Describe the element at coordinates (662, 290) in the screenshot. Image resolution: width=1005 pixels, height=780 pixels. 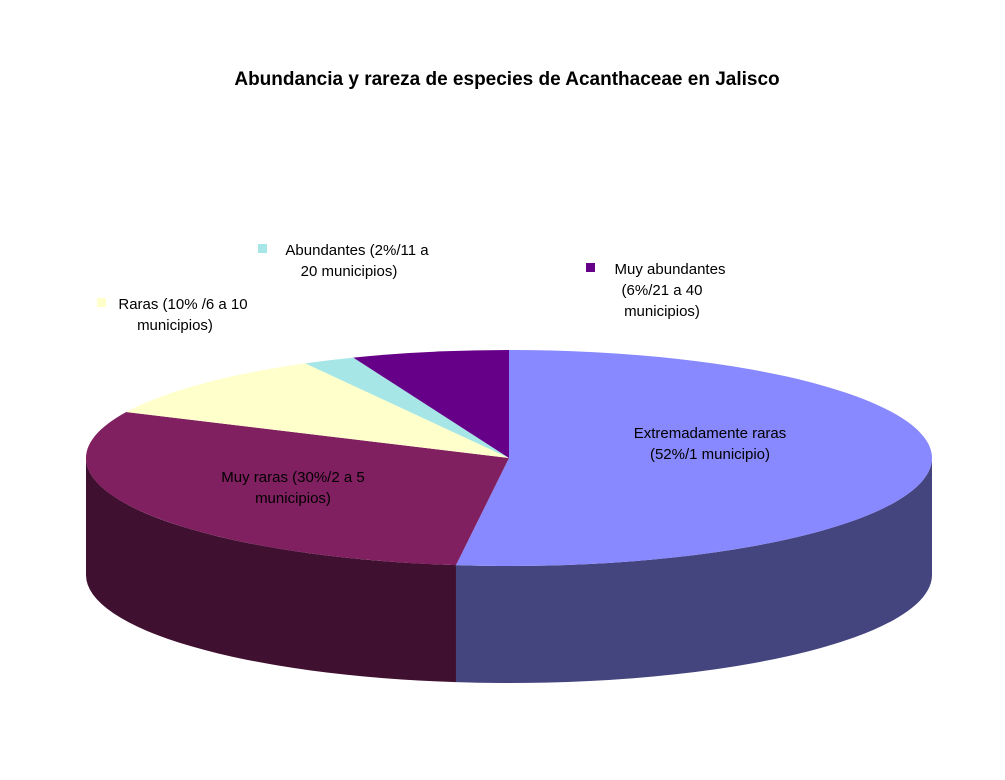
I see `slice-label-line: (6%/21 a 40` at that location.